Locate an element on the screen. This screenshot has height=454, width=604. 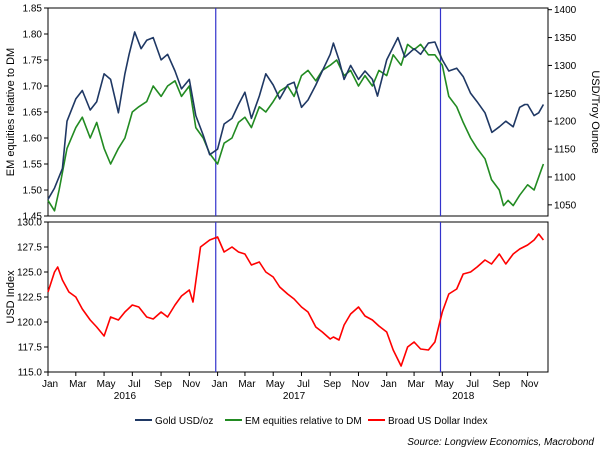
bottom-left-tick-label: 125.0 is located at coordinates (29, 273).